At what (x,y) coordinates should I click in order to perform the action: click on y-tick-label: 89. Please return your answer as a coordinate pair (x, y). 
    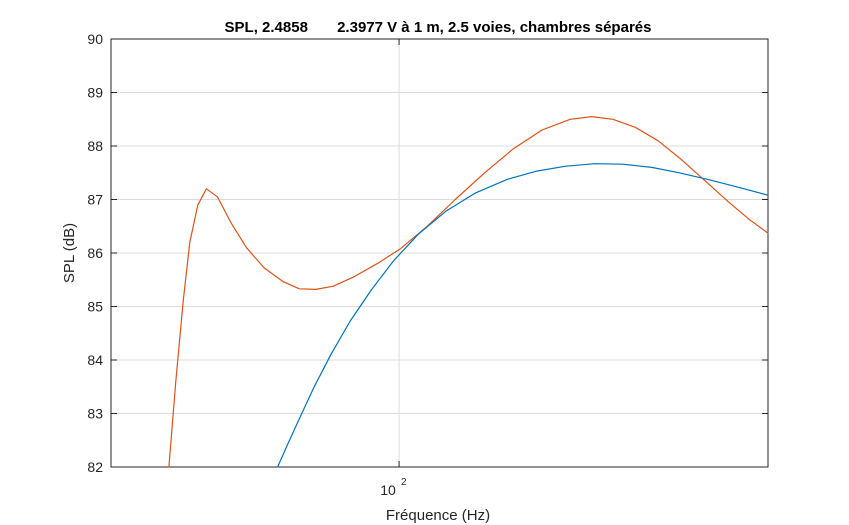
    Looking at the image, I should click on (95, 93).